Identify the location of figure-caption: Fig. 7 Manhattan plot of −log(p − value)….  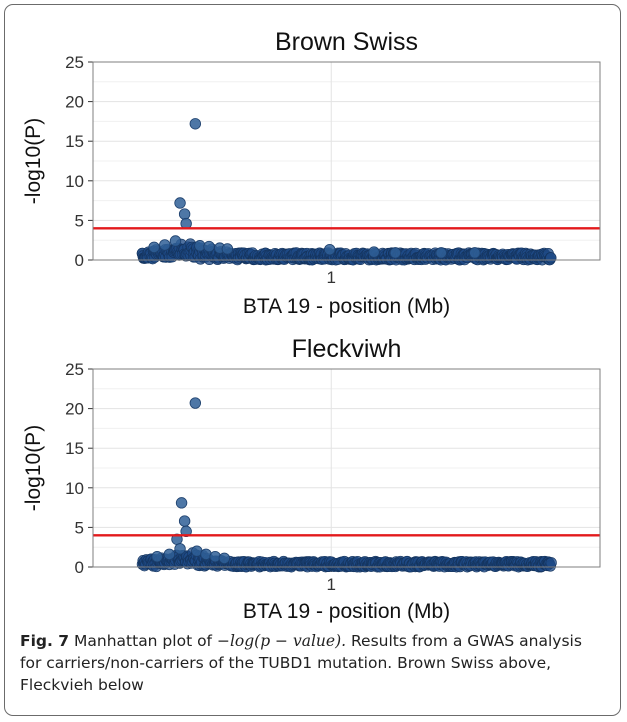
(312, 663).